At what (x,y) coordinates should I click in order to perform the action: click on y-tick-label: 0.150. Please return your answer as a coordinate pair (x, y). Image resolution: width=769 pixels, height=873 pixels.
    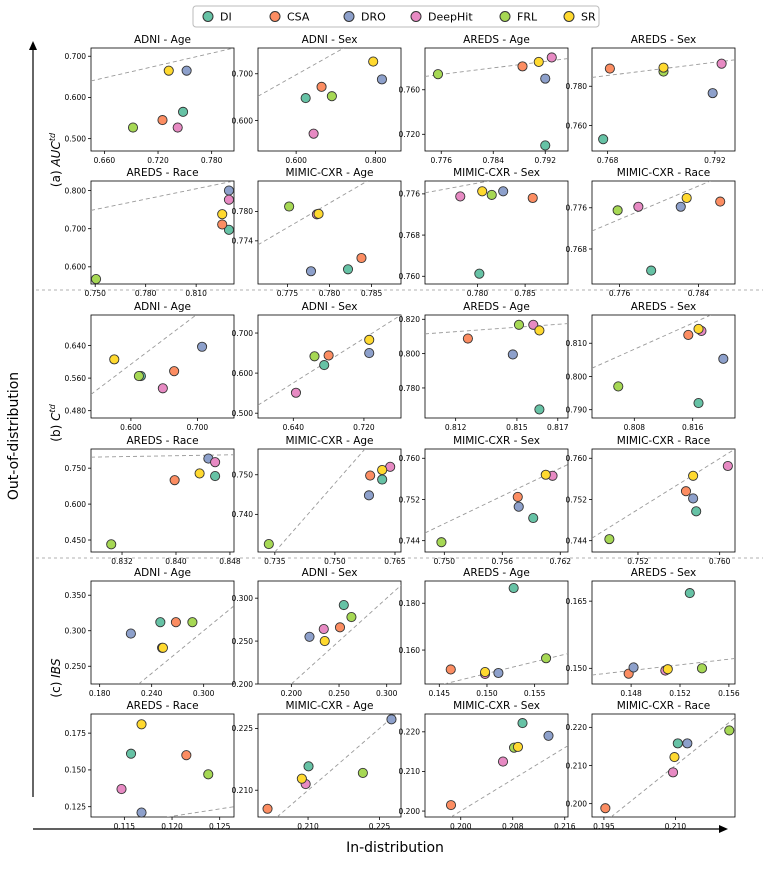
    Looking at the image, I should click on (577, 668).